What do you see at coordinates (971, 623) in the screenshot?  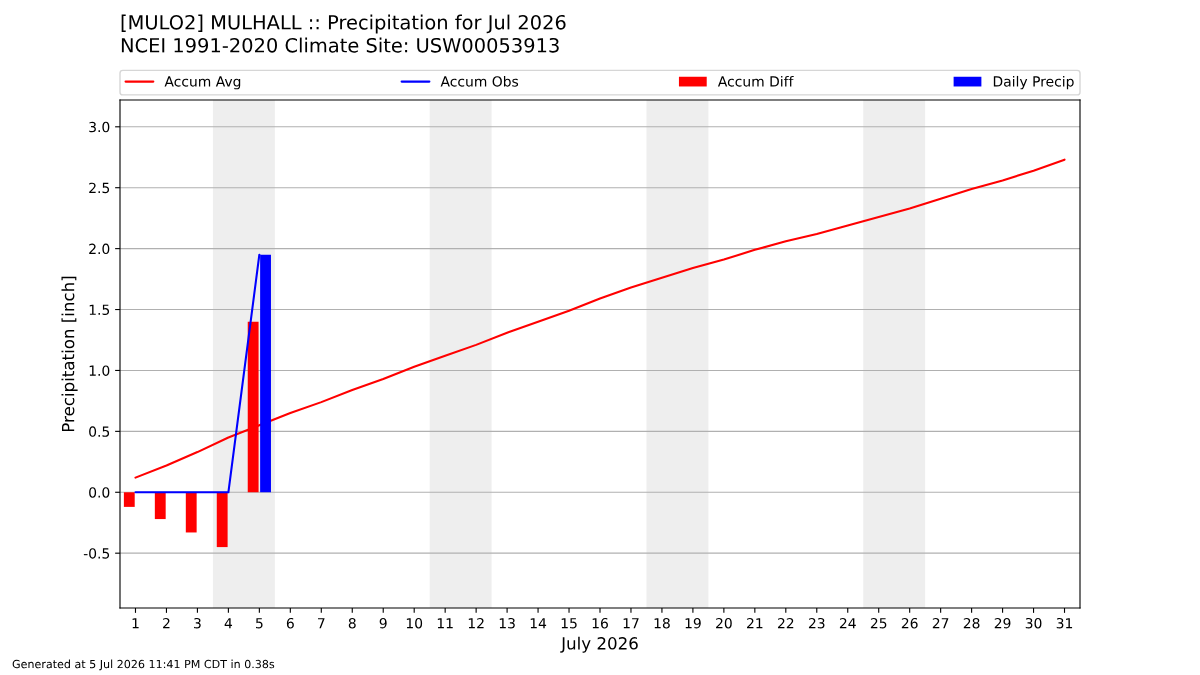 I see `x-tick-label: 28` at bounding box center [971, 623].